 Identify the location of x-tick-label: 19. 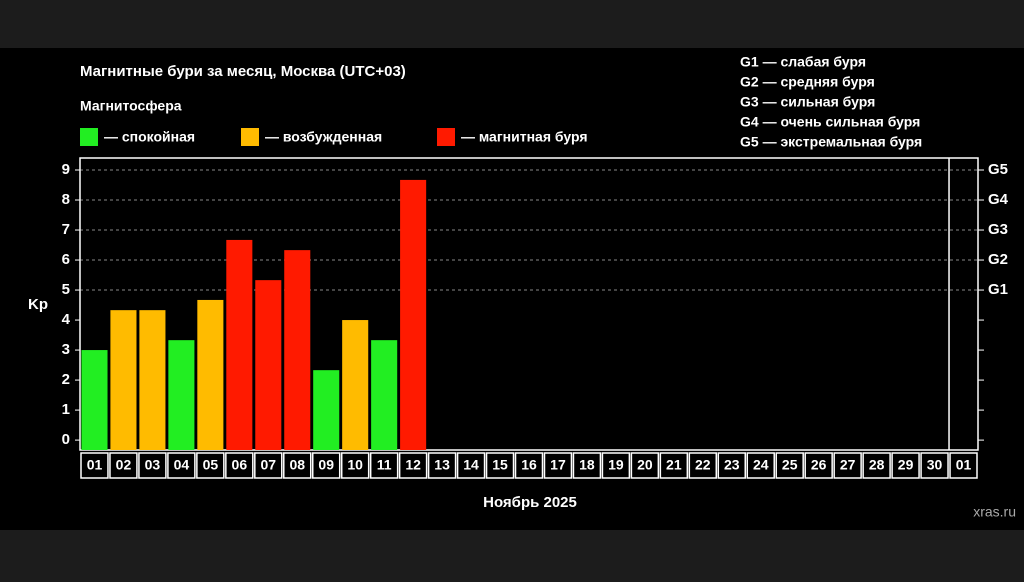
(616, 465).